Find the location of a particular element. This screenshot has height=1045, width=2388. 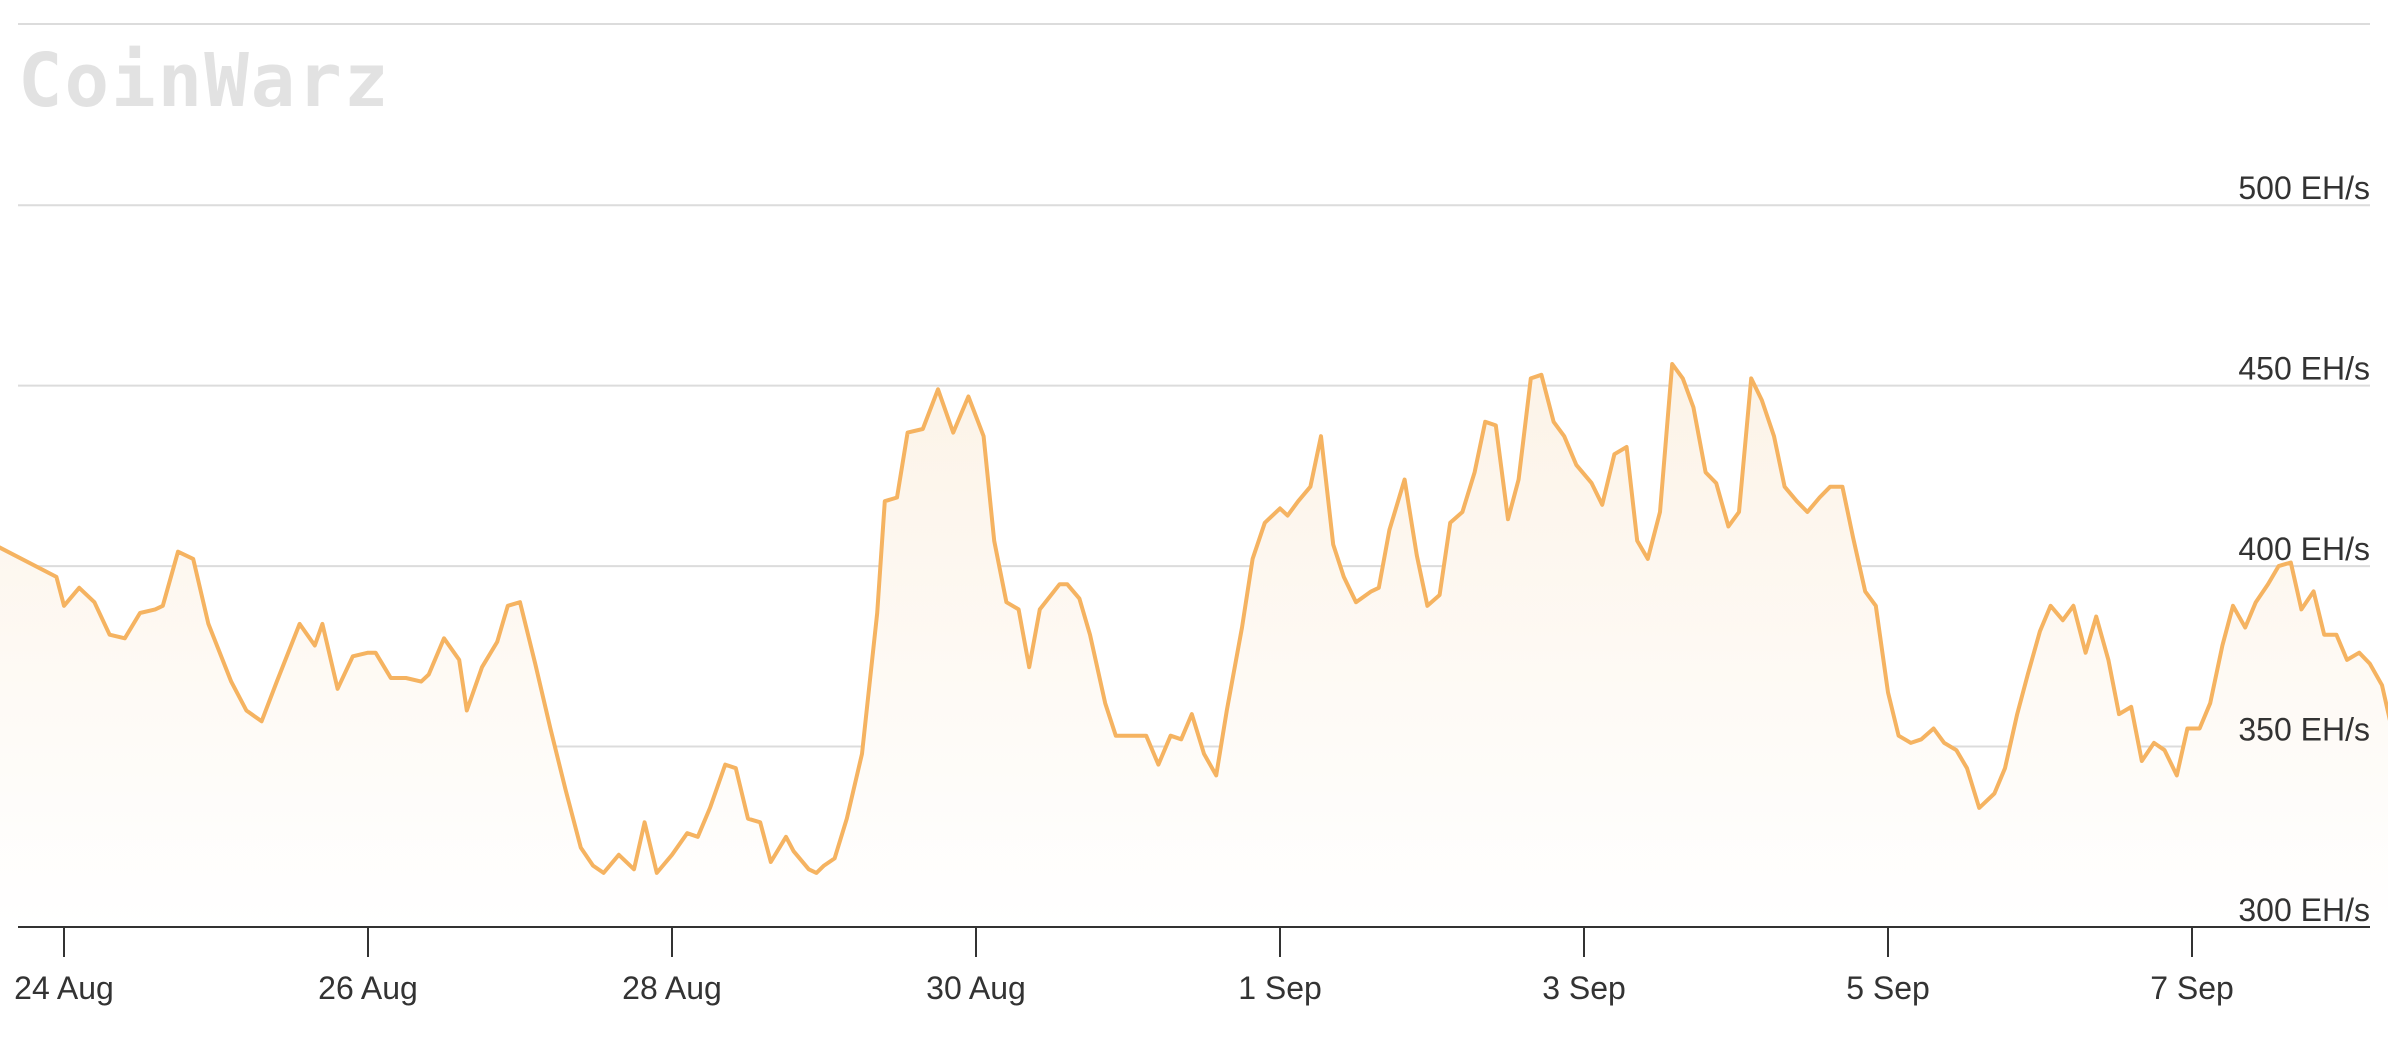

x-tick-label: 28 Aug is located at coordinates (672, 988).